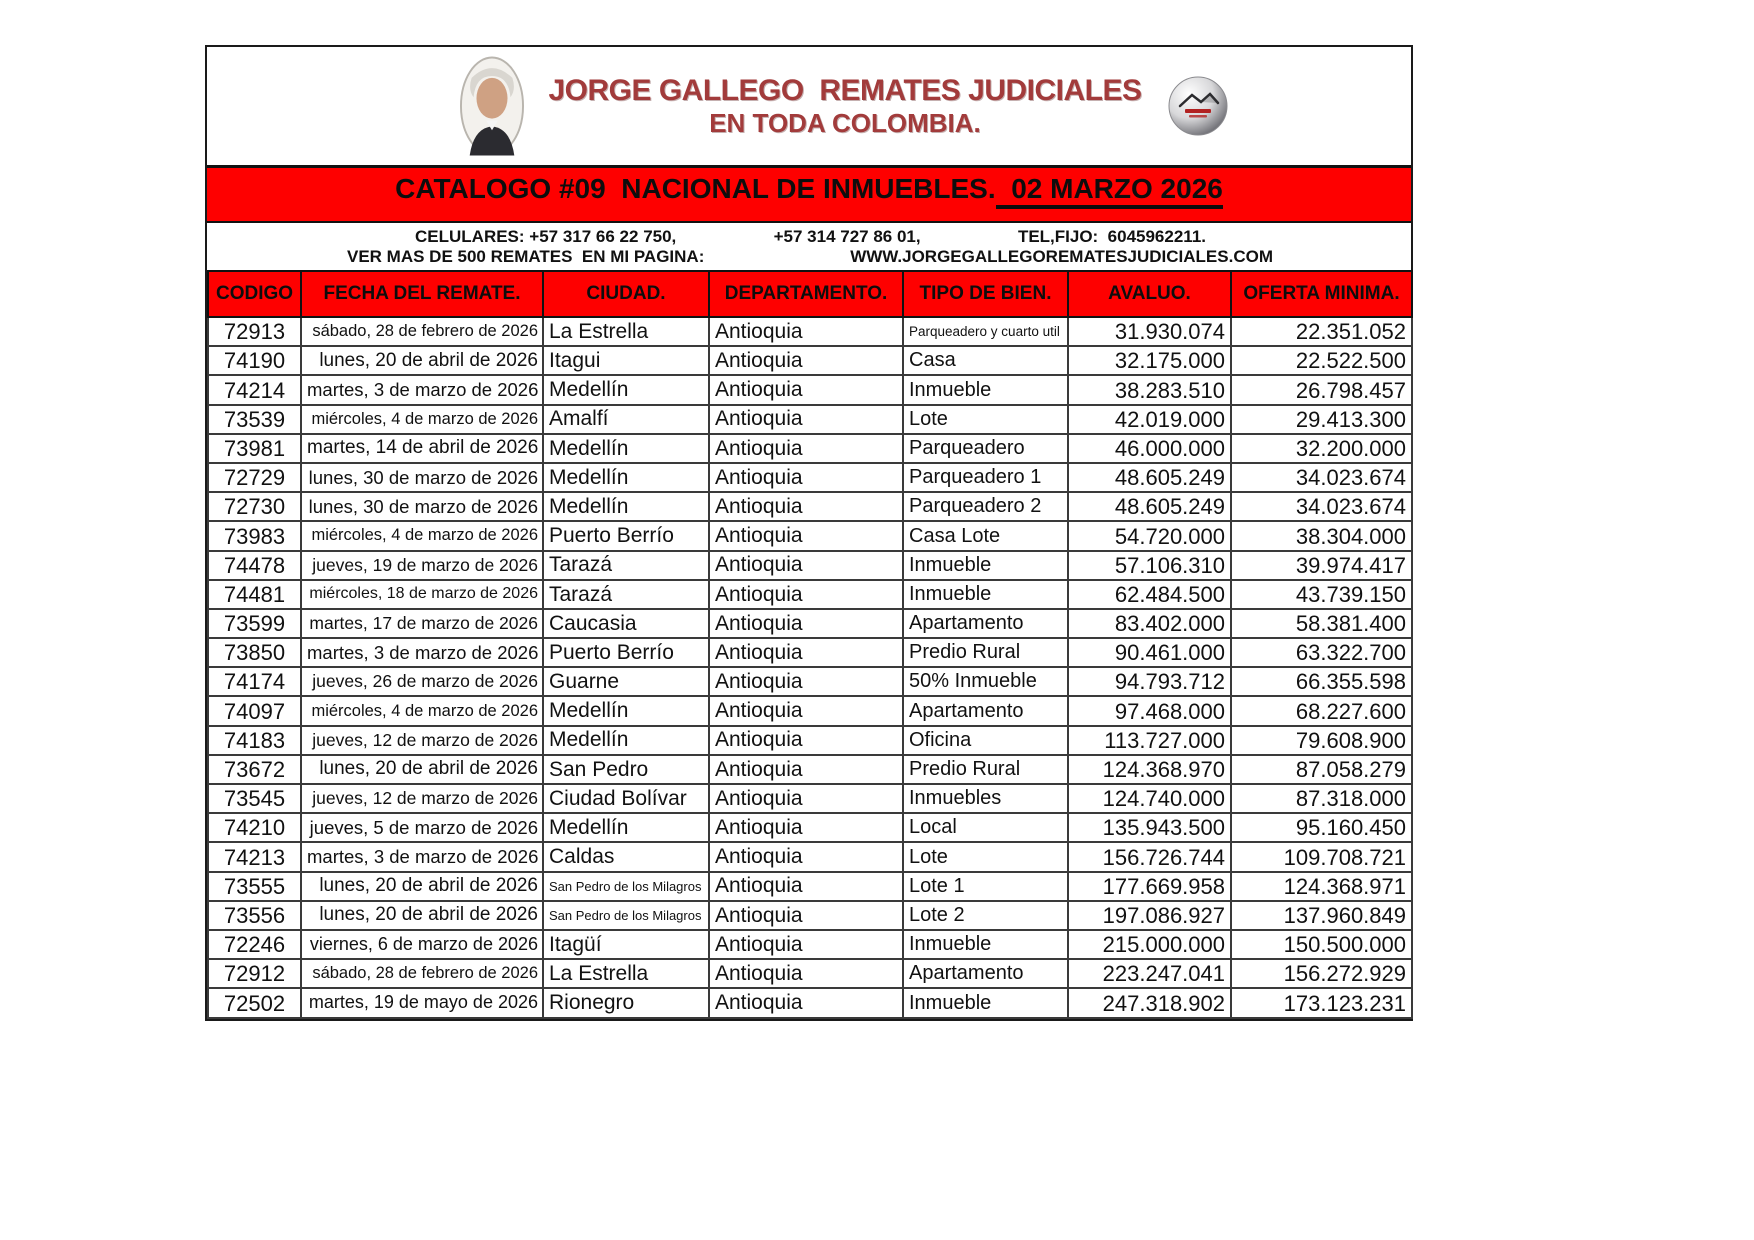 The height and width of the screenshot is (1240, 1754). I want to click on cell-codigo: 73850, so click(254, 653).